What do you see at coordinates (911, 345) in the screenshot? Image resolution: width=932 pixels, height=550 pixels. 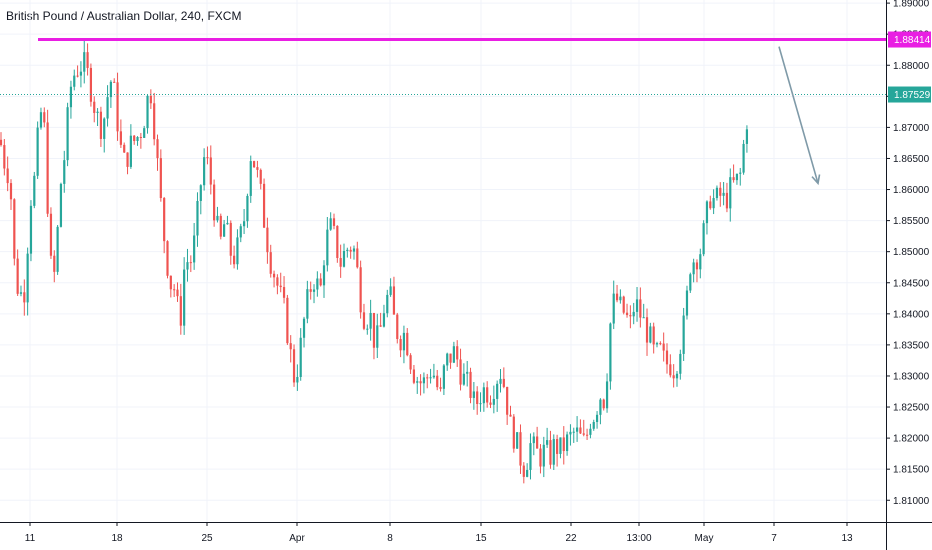 I see `y-tick-label: 1.83500` at bounding box center [911, 345].